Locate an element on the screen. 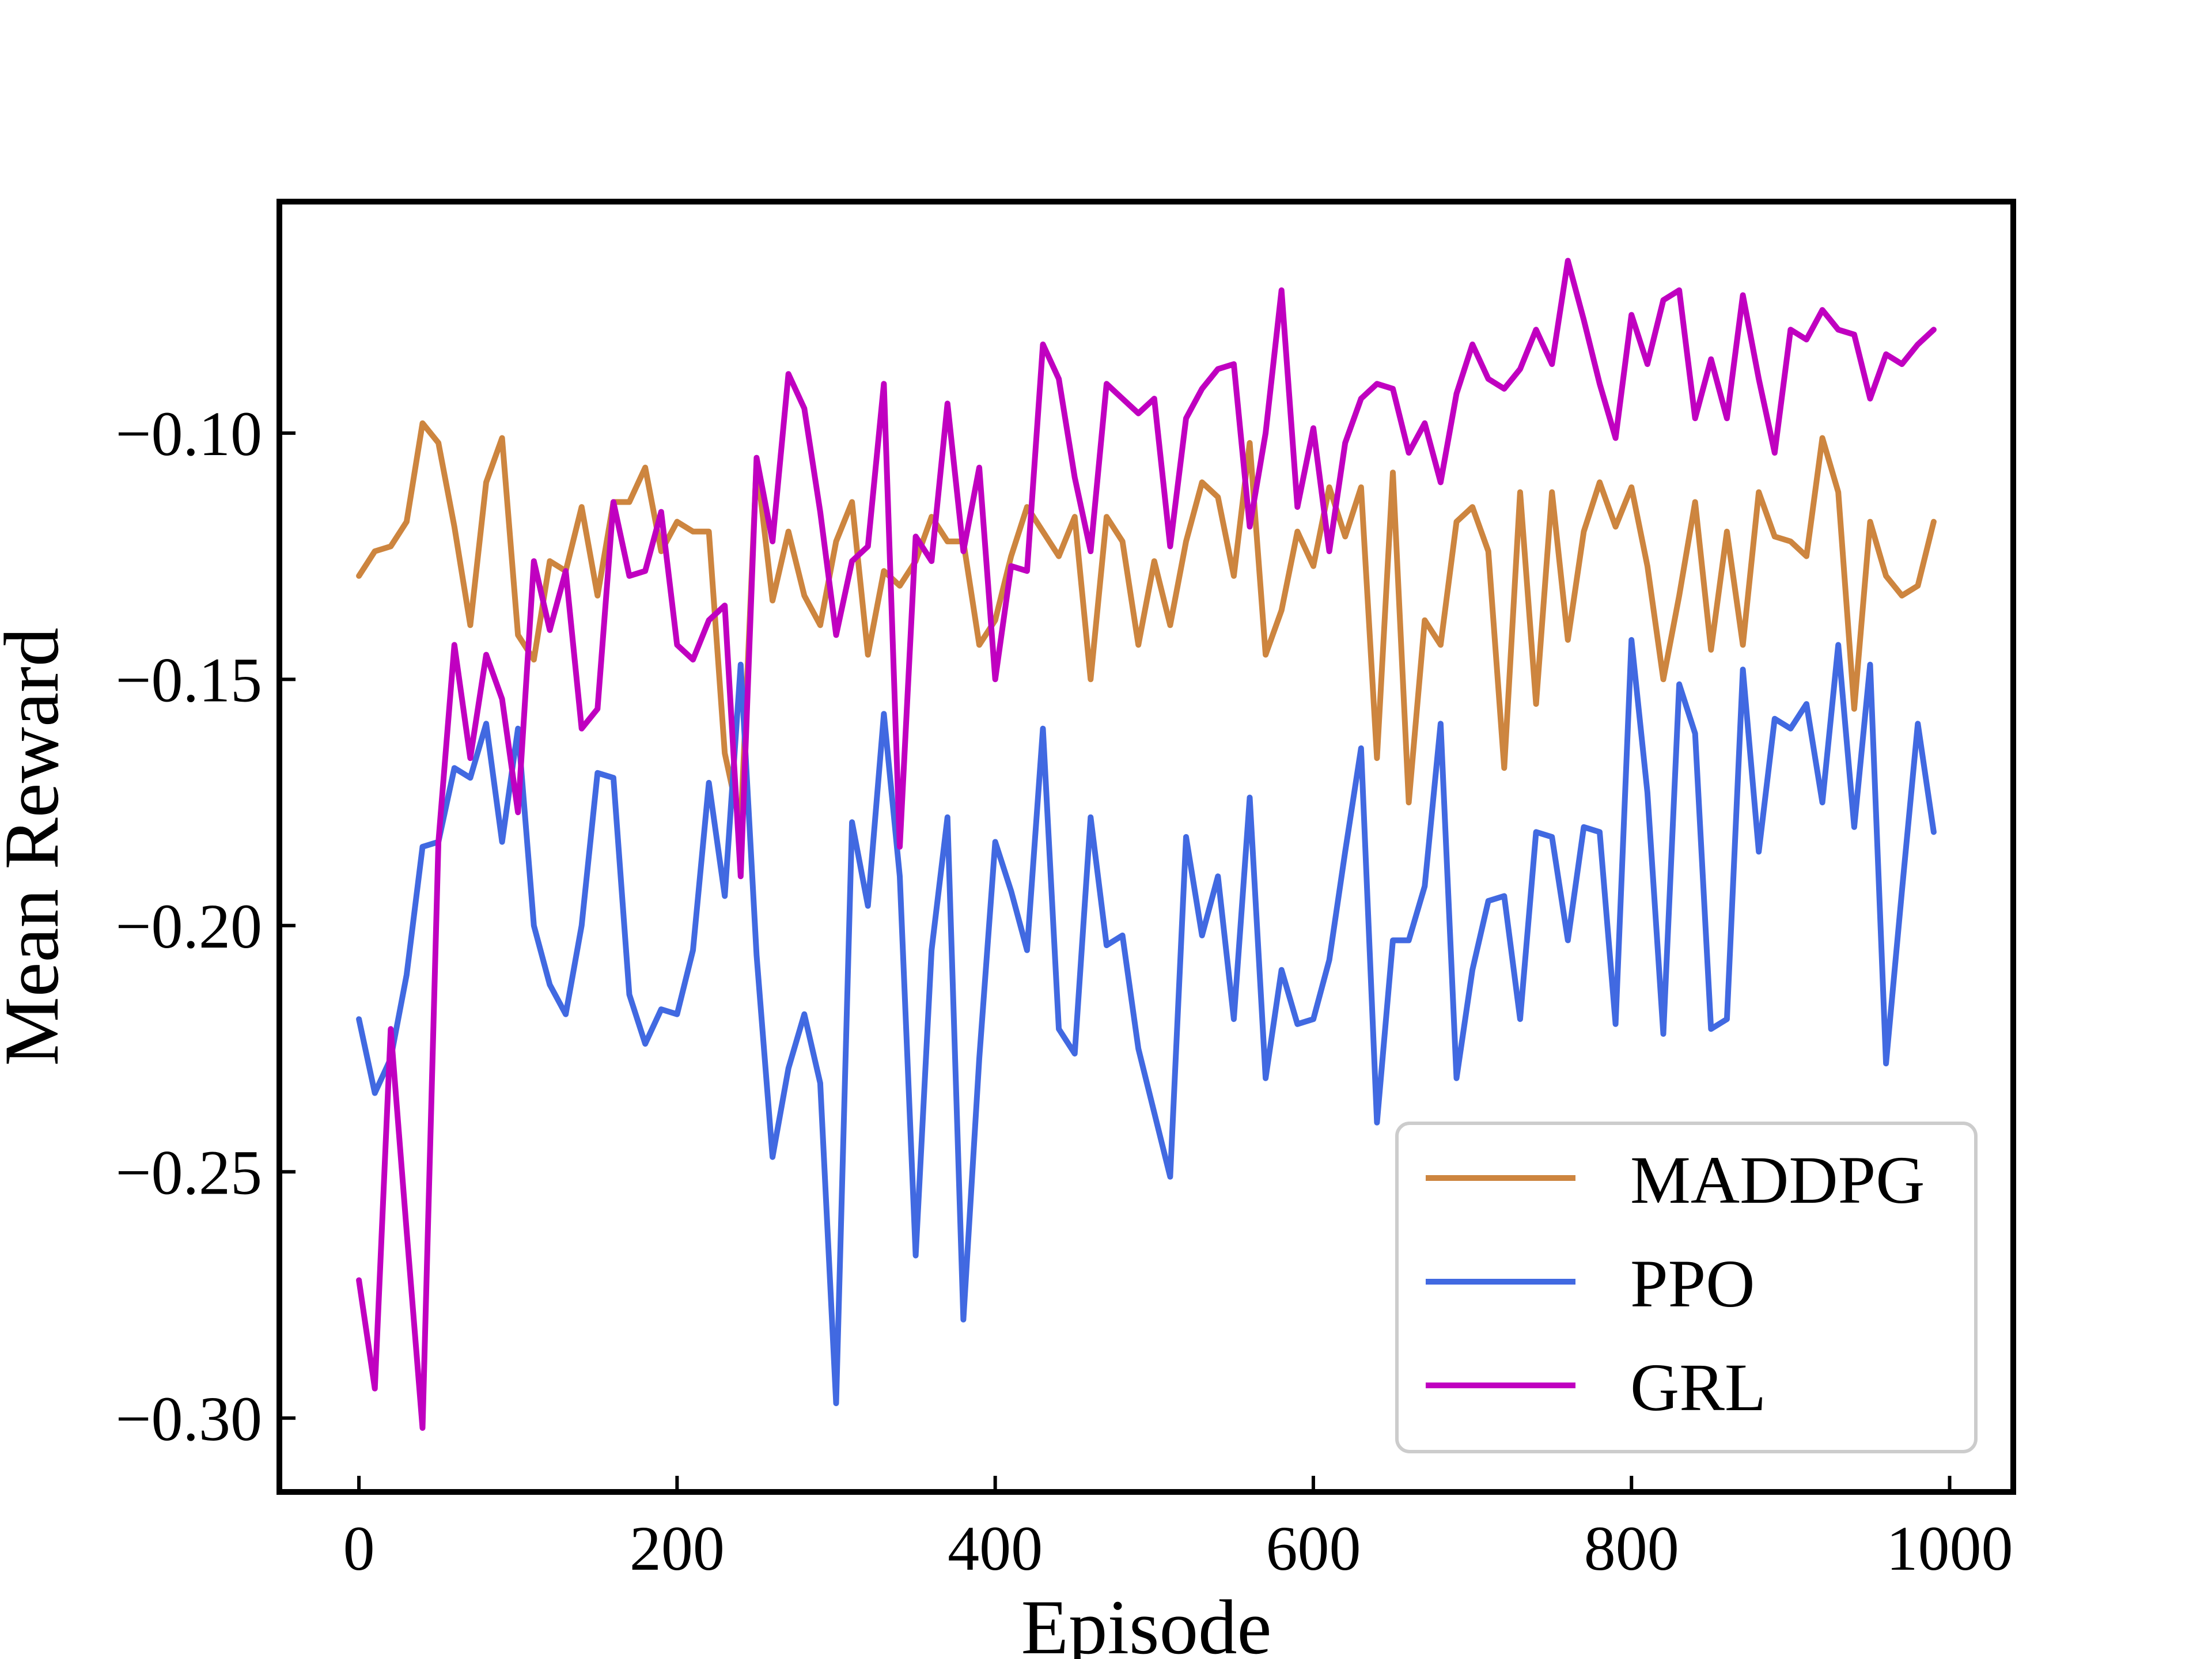  y-tick-label: −0.20 is located at coordinates (188, 926).